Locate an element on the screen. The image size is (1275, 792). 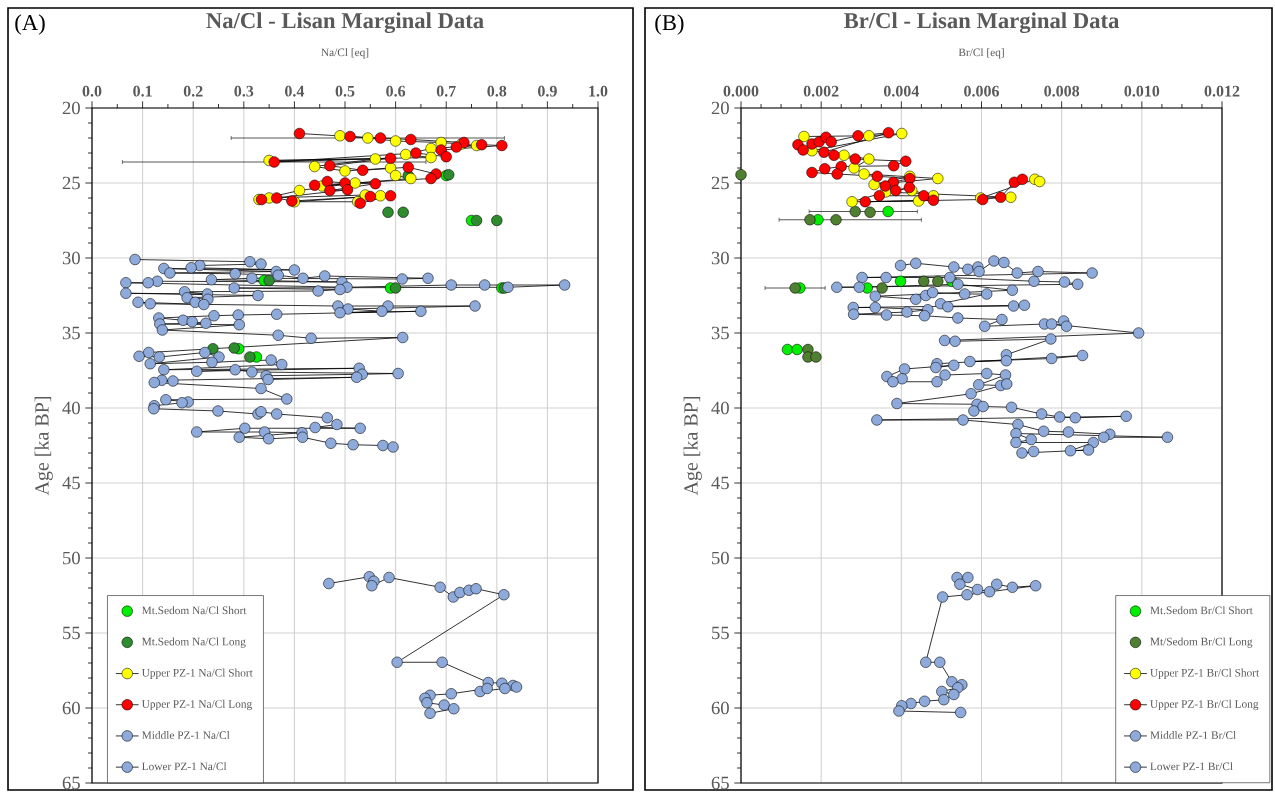
text: (A) is located at coordinates (30, 24).